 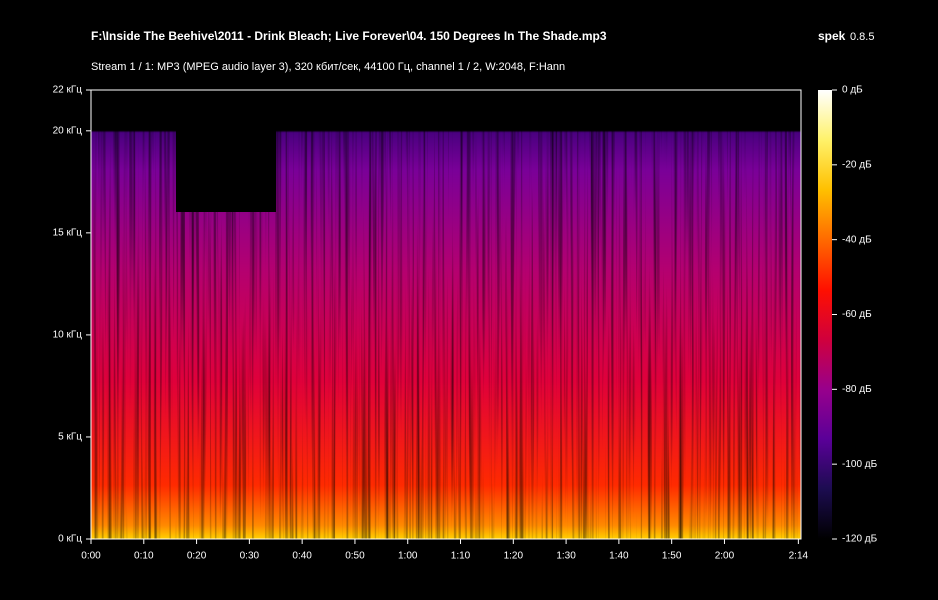 I want to click on x-tick-label: 2:14, so click(x=799, y=556).